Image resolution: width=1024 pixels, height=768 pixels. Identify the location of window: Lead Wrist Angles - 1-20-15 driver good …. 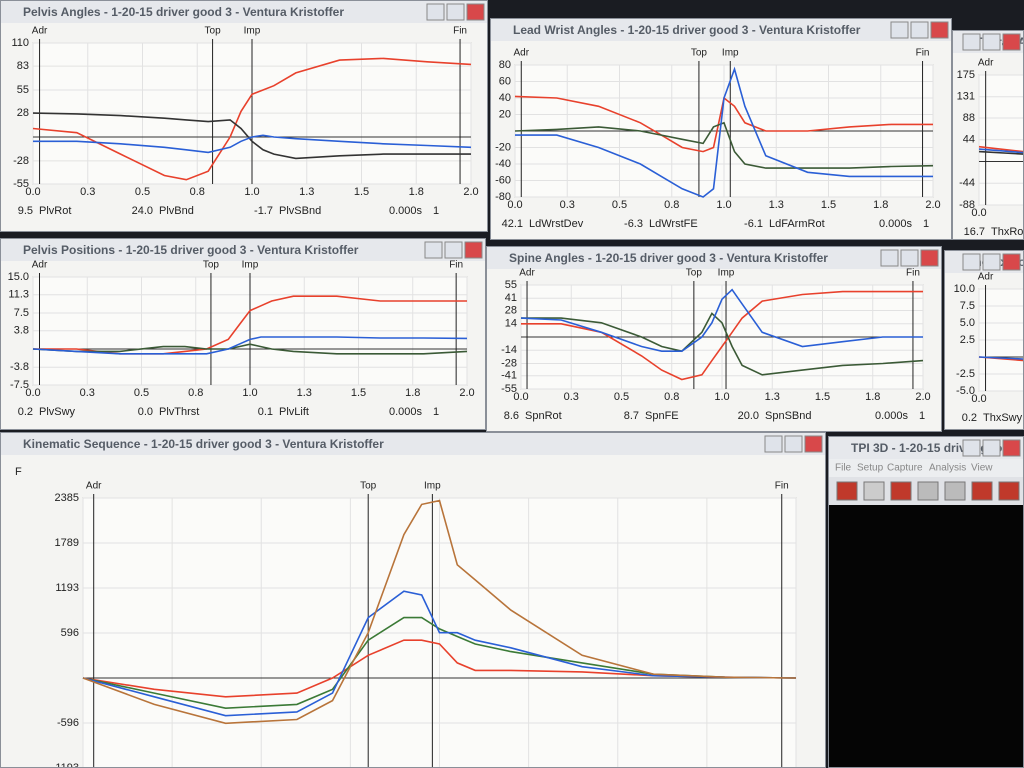
(721, 129).